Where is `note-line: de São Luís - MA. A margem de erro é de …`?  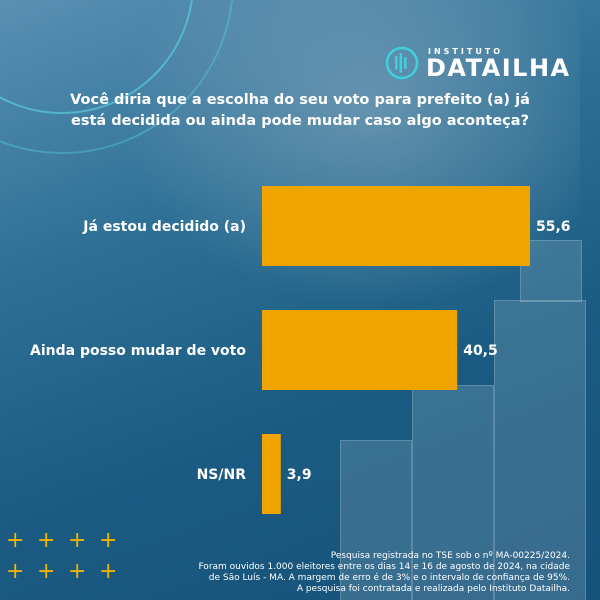 note-line: de São Luís - MA. A margem de erro é de … is located at coordinates (389, 578).